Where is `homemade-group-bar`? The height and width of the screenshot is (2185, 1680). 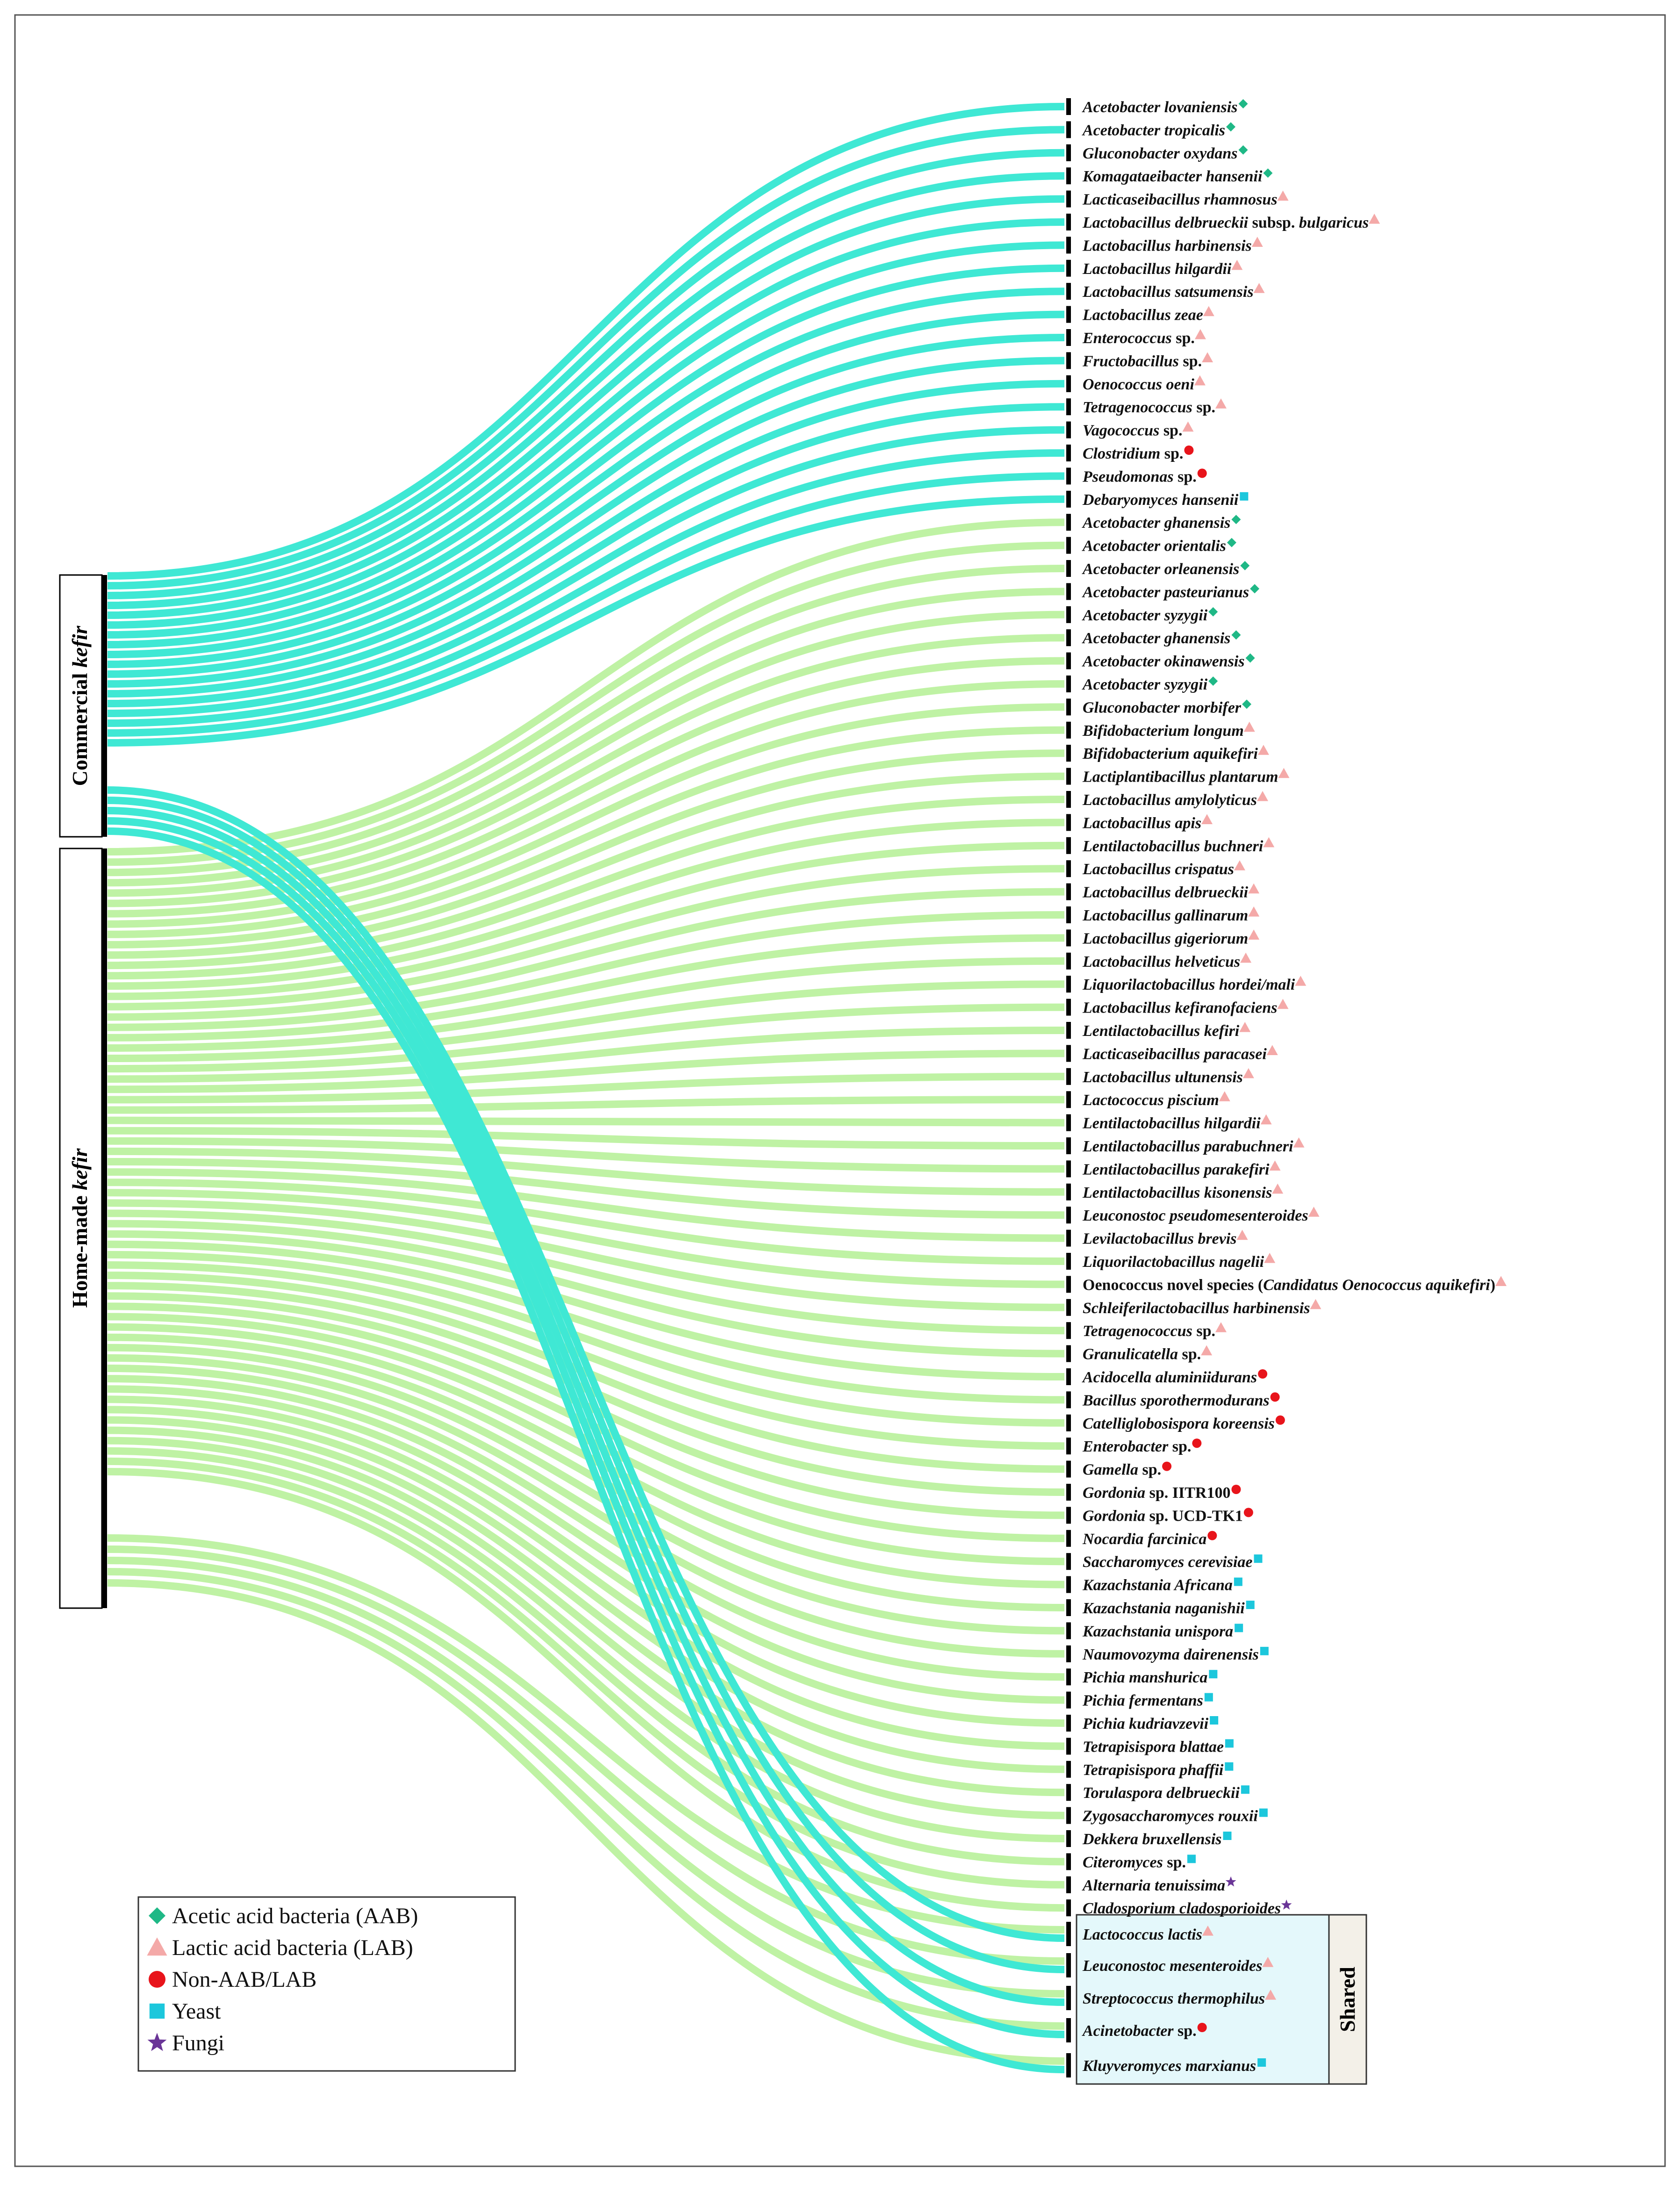 homemade-group-bar is located at coordinates (104, 1228).